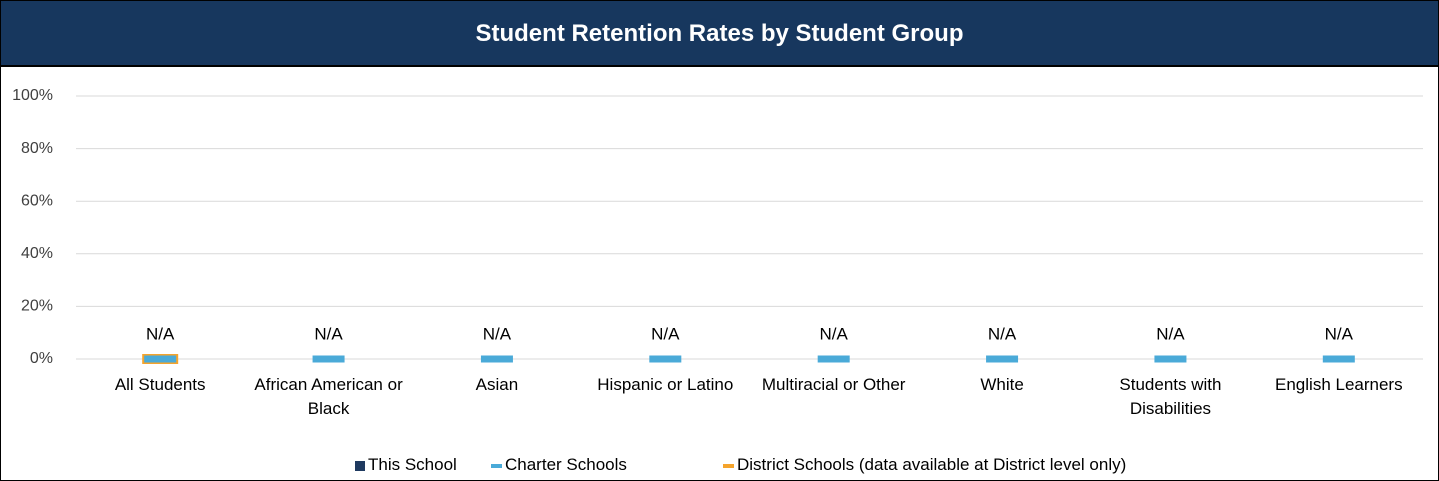 This screenshot has height=481, width=1439. Describe the element at coordinates (41, 358) in the screenshot. I see `y-tick-label: 0%` at that location.